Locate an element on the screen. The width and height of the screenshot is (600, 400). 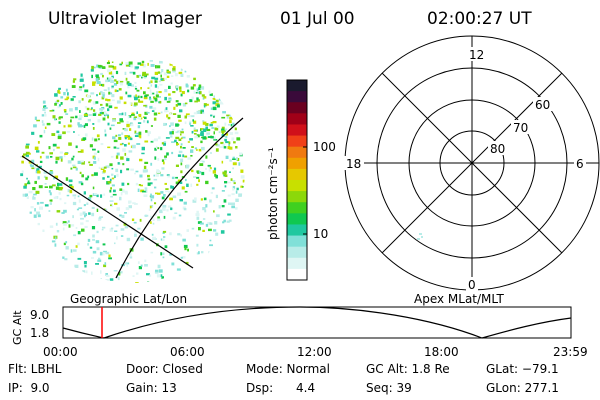
colorbar-stripe is located at coordinates (297, 241).